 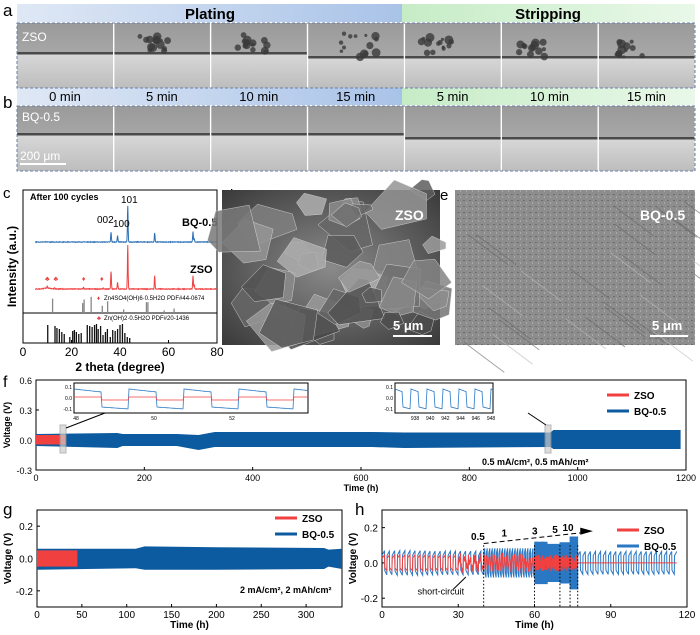 I want to click on scale-bar-d-label: 5 μm, so click(x=408, y=325).